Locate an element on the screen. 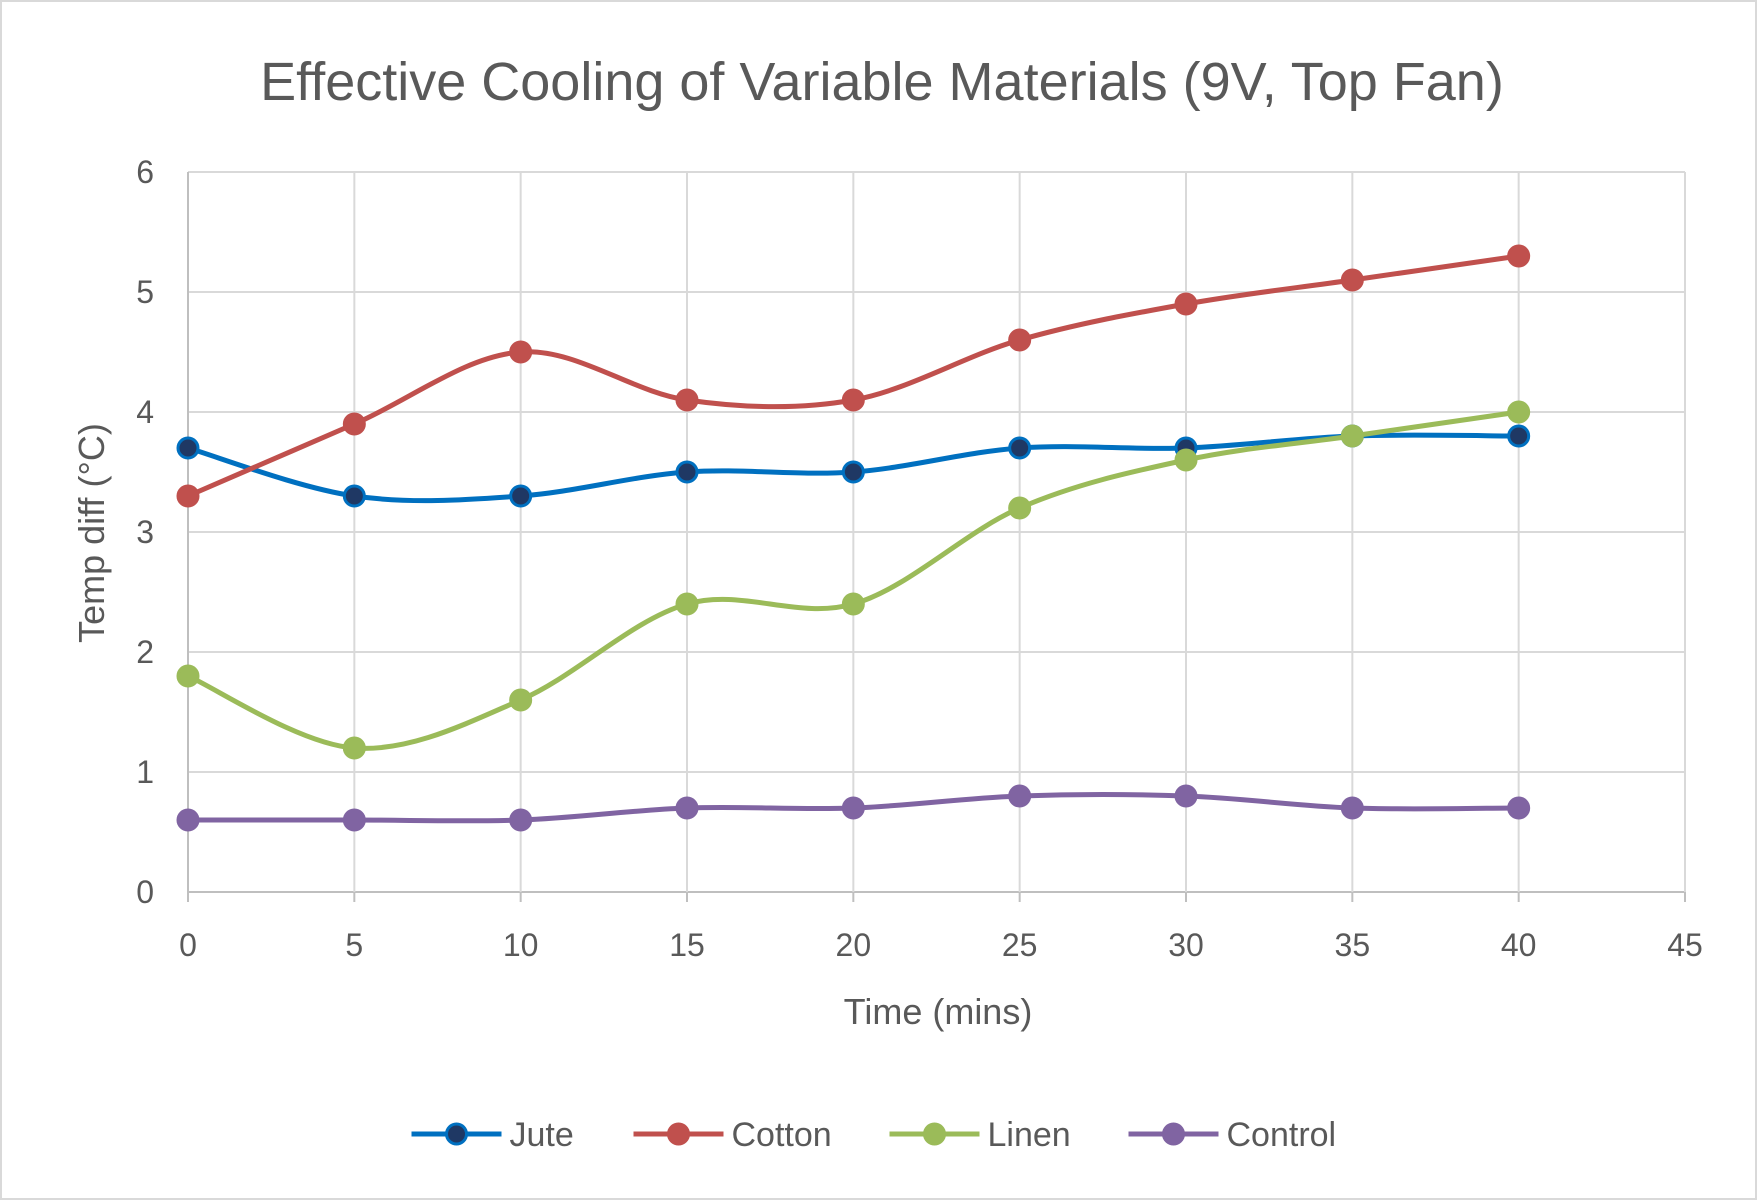 The image size is (1757, 1200). x-tick-label: 25 is located at coordinates (1020, 945).